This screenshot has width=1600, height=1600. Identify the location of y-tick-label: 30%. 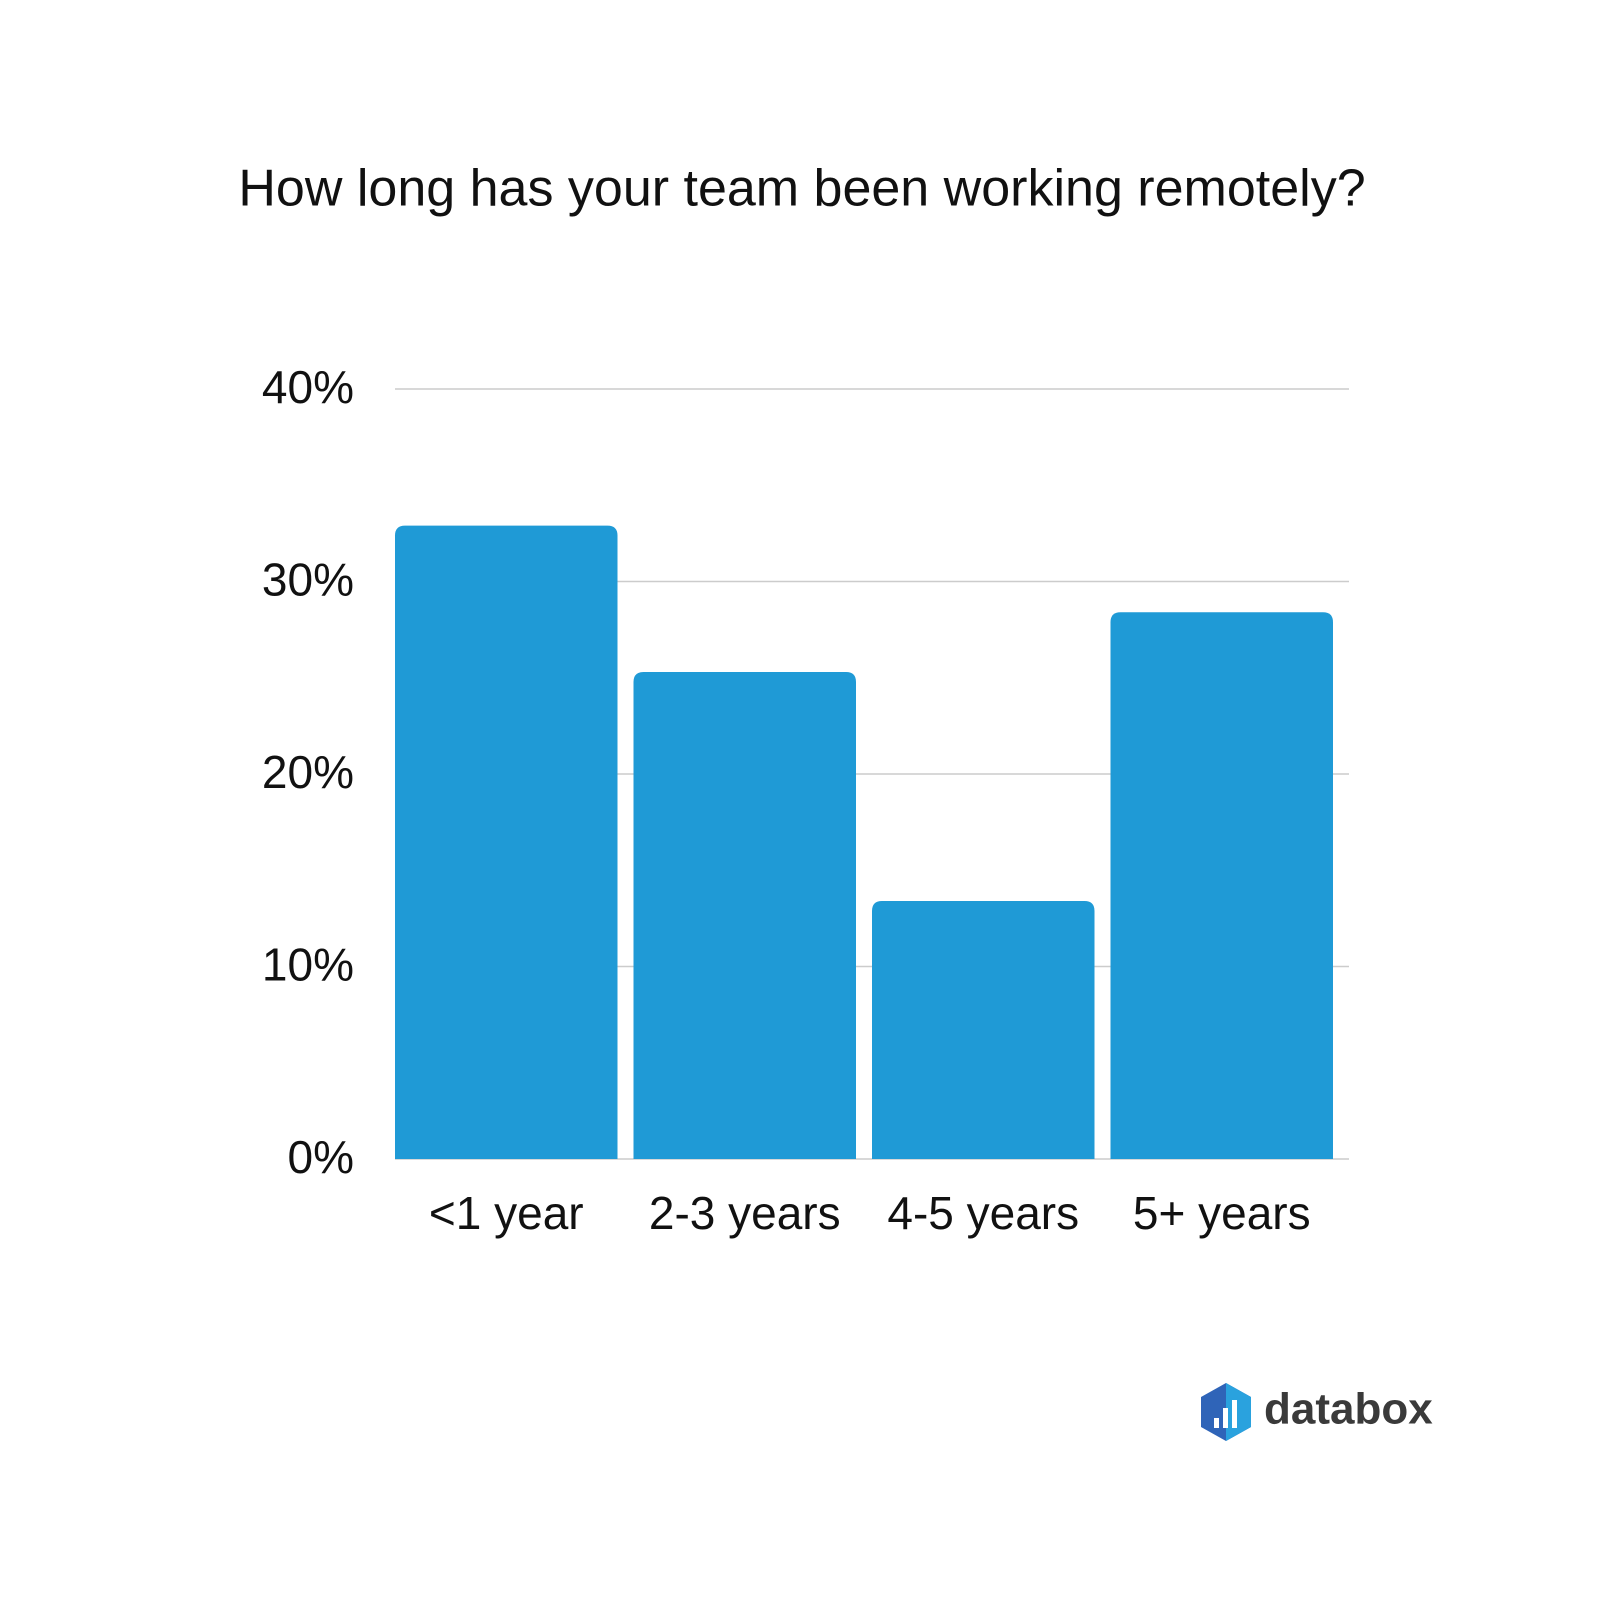
(308, 580).